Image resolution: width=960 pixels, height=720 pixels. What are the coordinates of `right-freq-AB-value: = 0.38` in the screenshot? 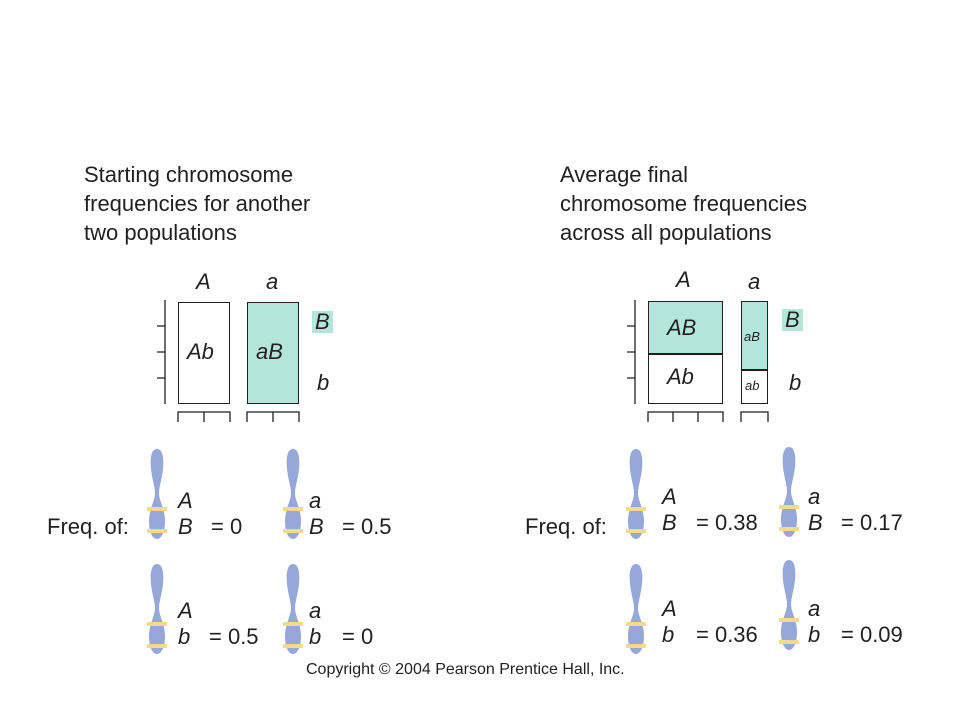 It's located at (727, 522).